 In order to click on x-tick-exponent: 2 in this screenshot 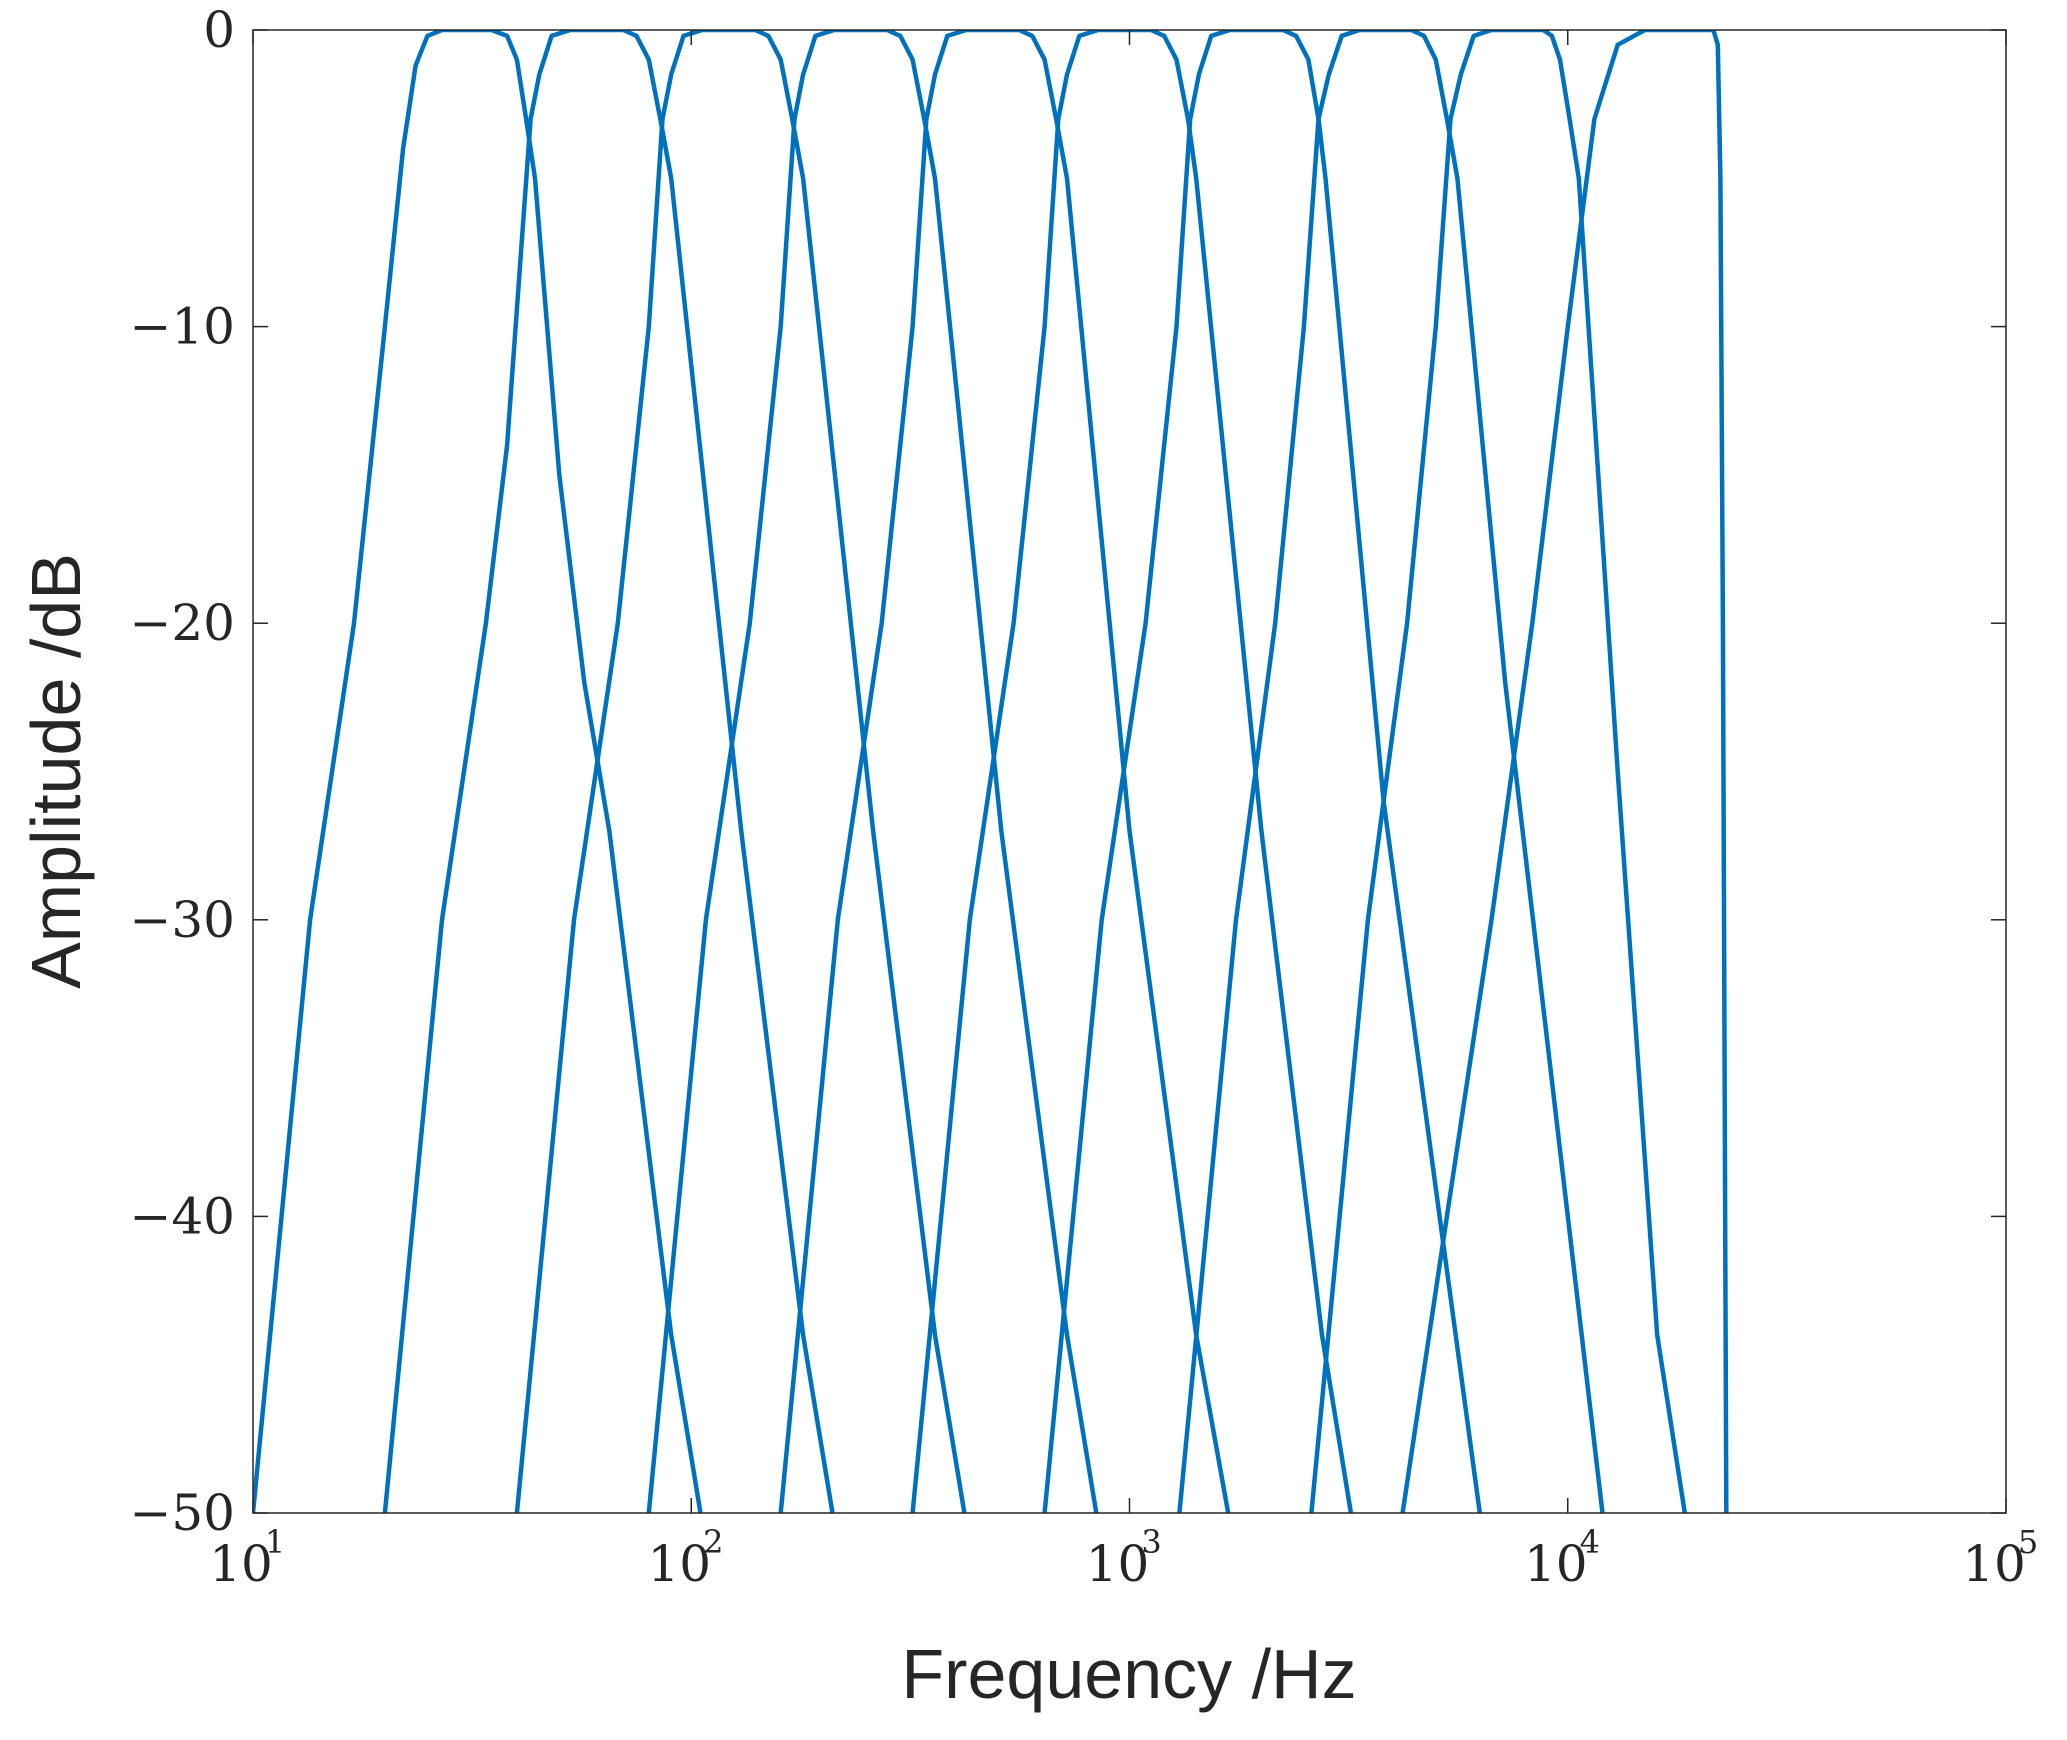, I will do `click(713, 1542)`.